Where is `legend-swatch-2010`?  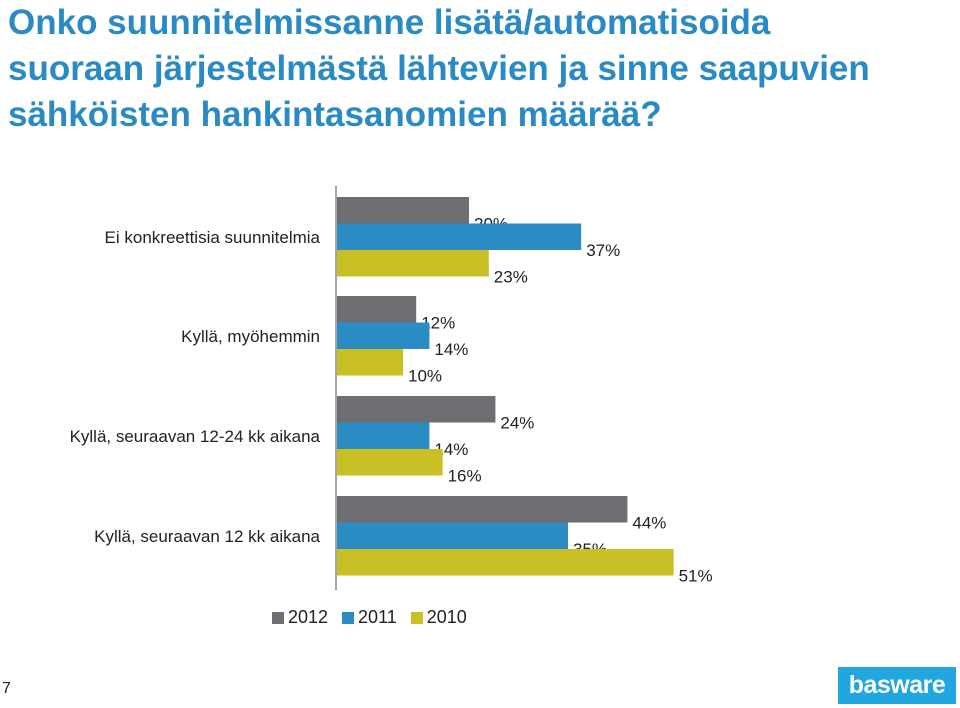
legend-swatch-2010 is located at coordinates (416, 617).